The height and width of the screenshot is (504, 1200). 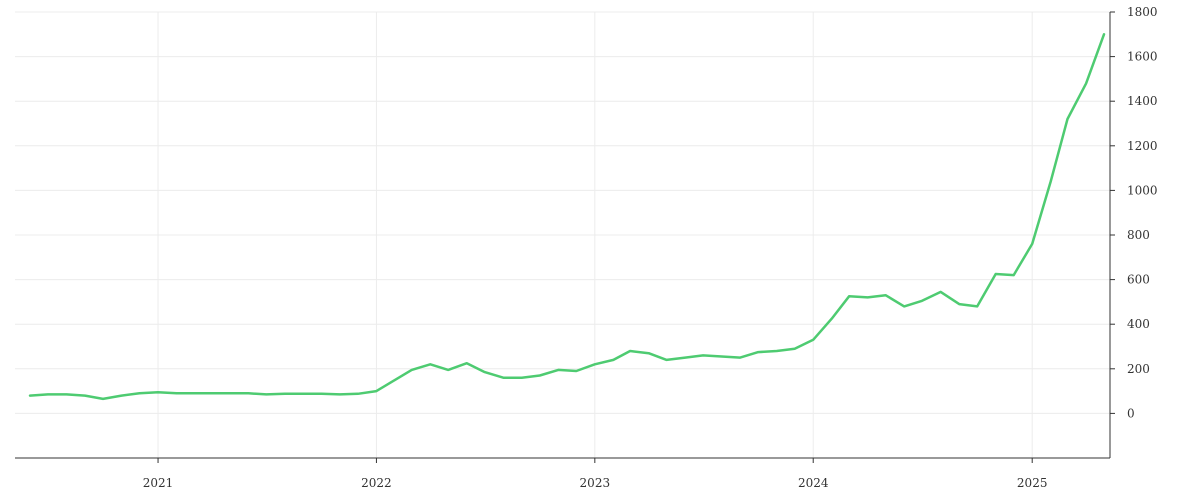 What do you see at coordinates (1138, 324) in the screenshot?
I see `y-tick-label: 400` at bounding box center [1138, 324].